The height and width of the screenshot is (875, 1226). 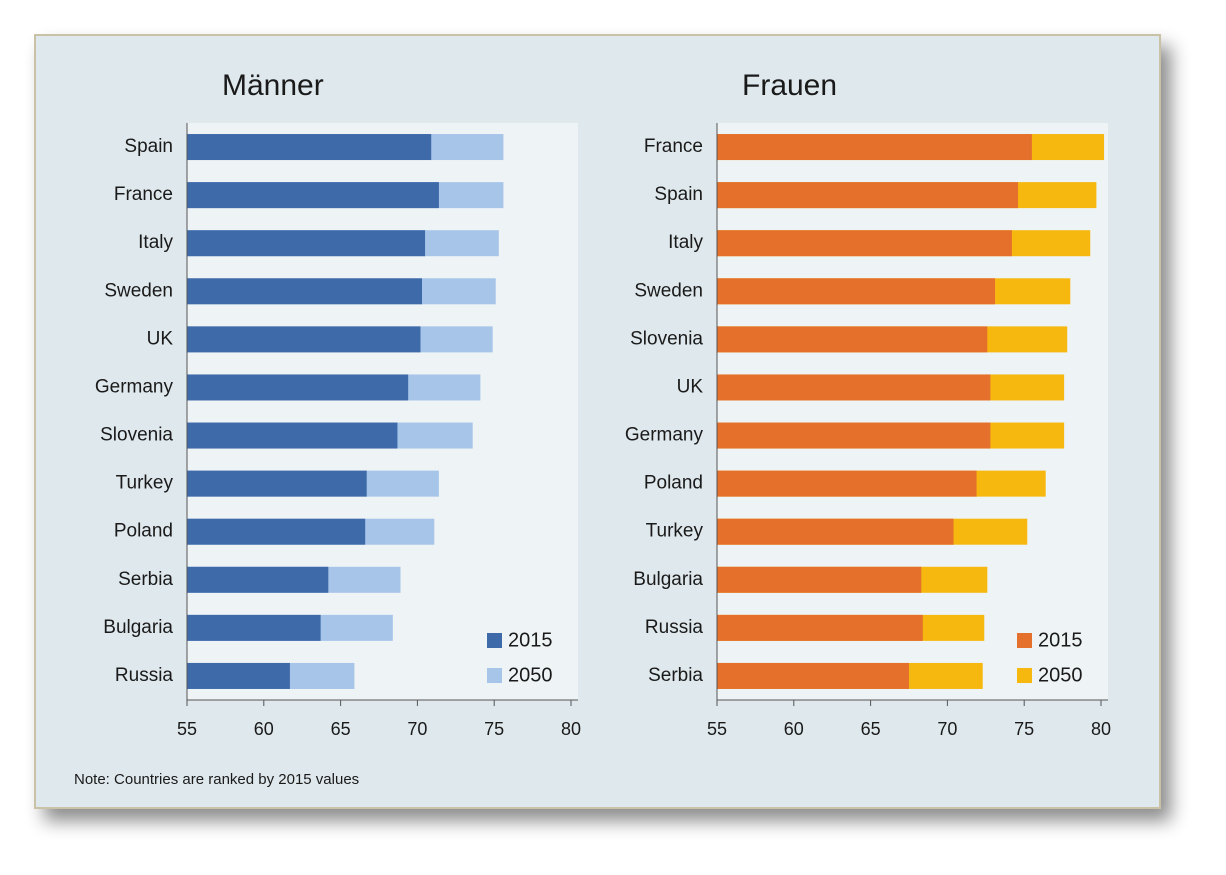 What do you see at coordinates (789, 85) in the screenshot?
I see `chart-title: Frauen` at bounding box center [789, 85].